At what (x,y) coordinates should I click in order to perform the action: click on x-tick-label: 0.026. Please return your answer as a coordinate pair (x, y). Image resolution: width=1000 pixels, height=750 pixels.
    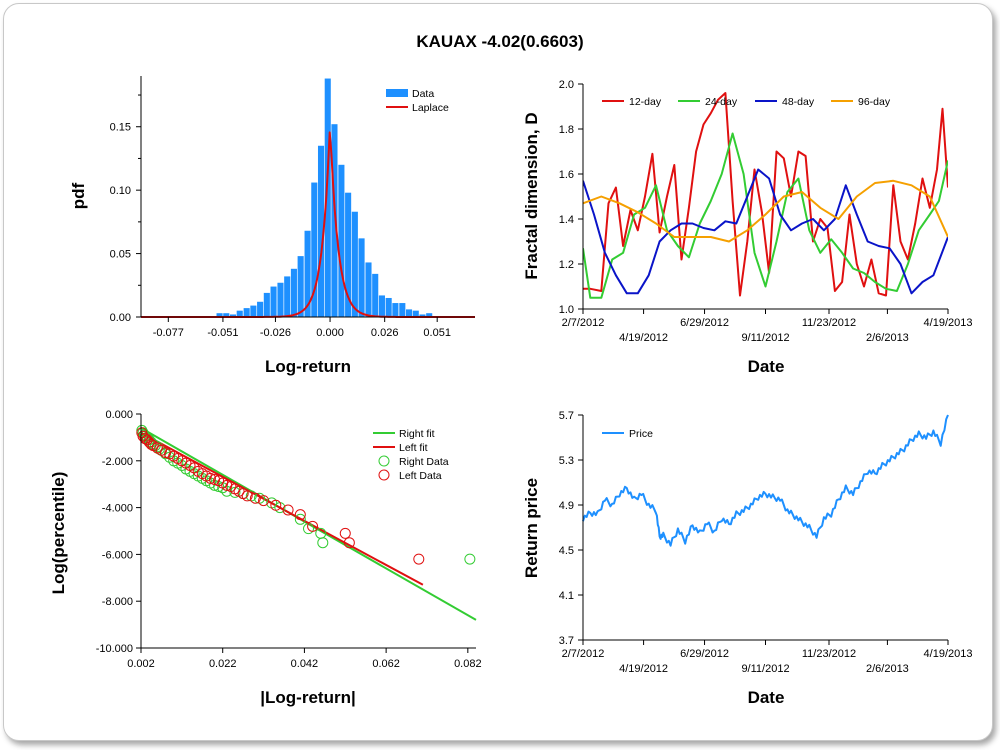
    Looking at the image, I should click on (385, 333).